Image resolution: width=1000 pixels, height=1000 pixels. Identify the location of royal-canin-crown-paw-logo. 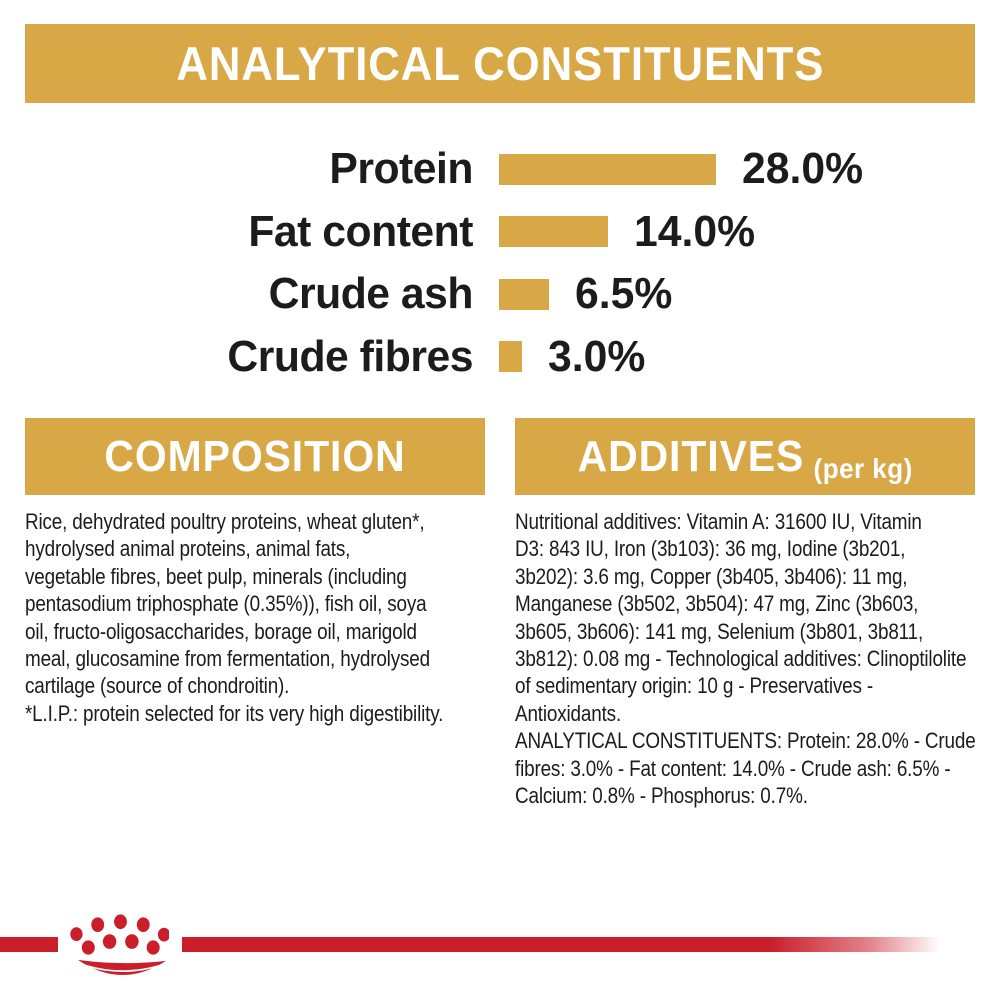
(119, 944).